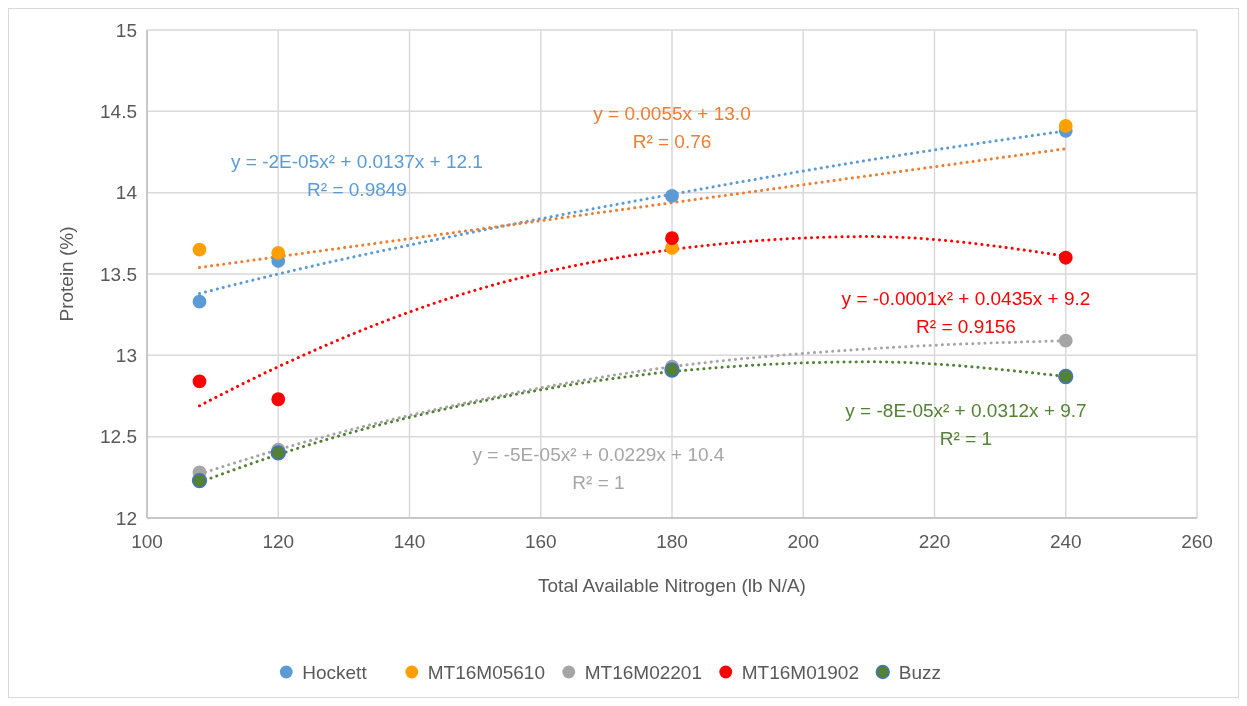  Describe the element at coordinates (598, 455) in the screenshot. I see `annotation: y = -5E-05x² + 0.0229x + 10.4` at that location.